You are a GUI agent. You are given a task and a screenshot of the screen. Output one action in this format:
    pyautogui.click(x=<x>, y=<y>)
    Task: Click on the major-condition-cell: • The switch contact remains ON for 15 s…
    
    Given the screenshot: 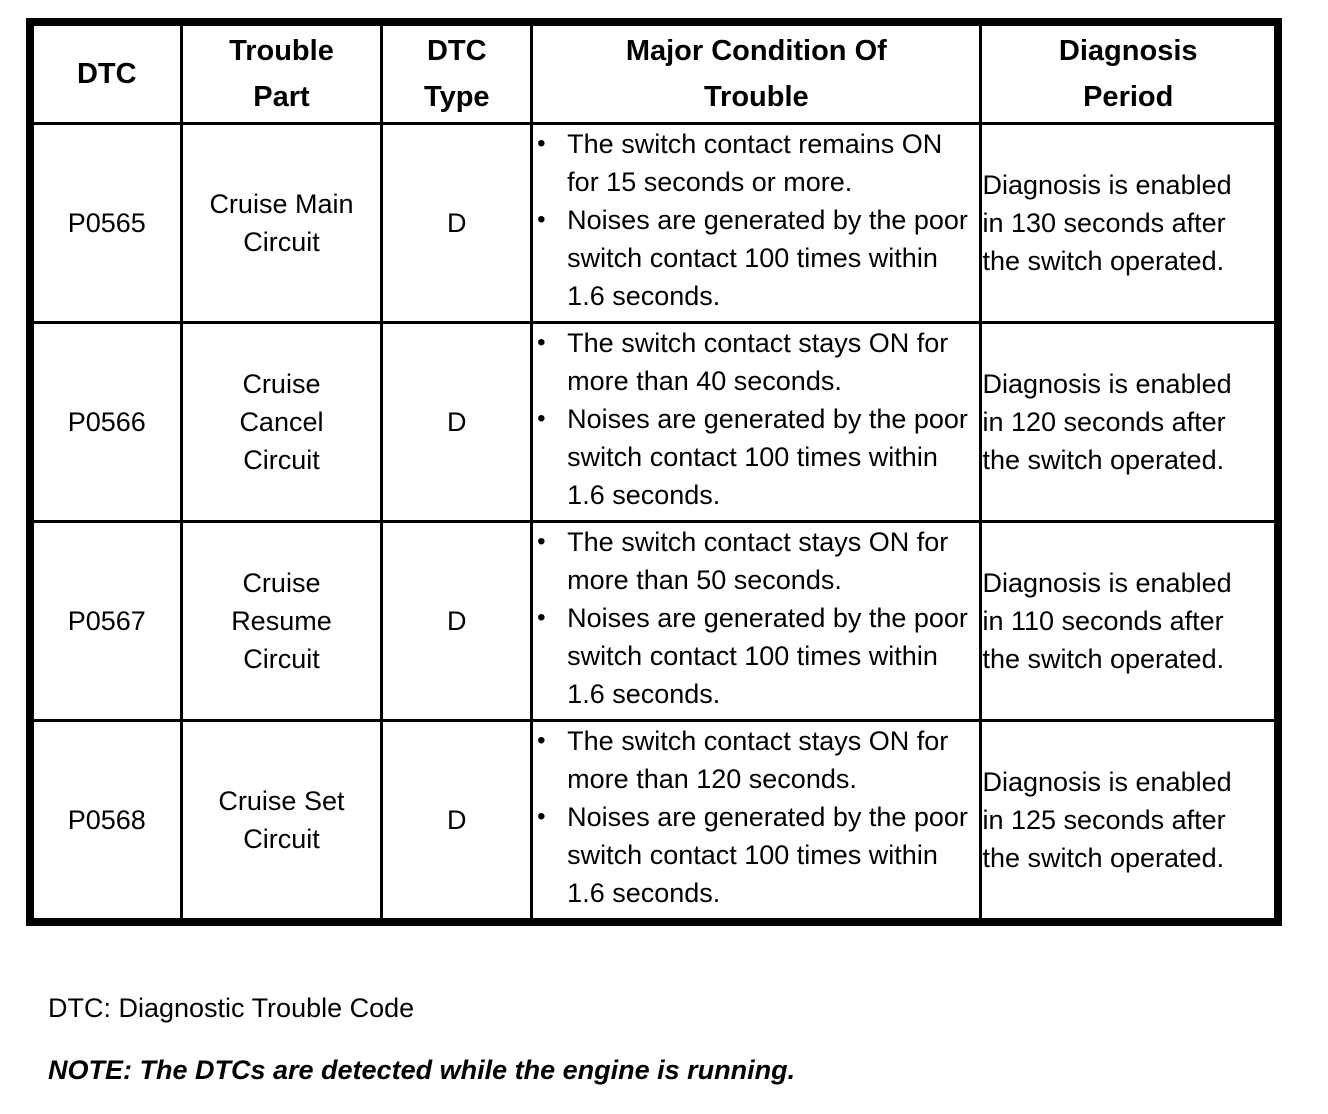 What is the action you would take?
    pyautogui.click(x=756, y=223)
    